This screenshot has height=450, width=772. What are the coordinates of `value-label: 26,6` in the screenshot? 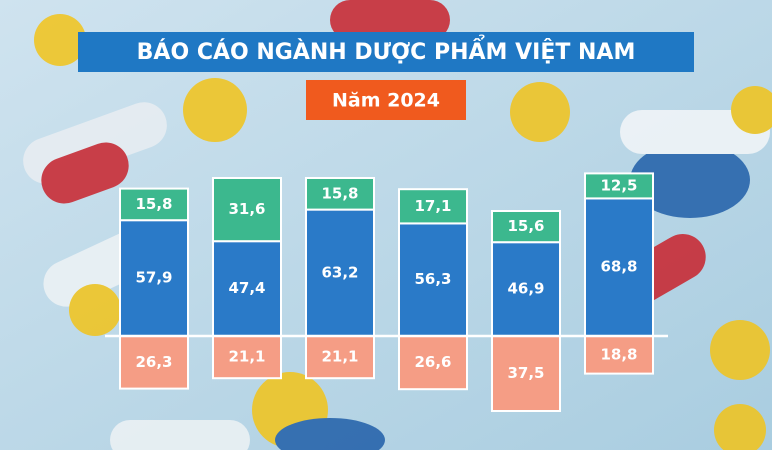 It's located at (432, 362).